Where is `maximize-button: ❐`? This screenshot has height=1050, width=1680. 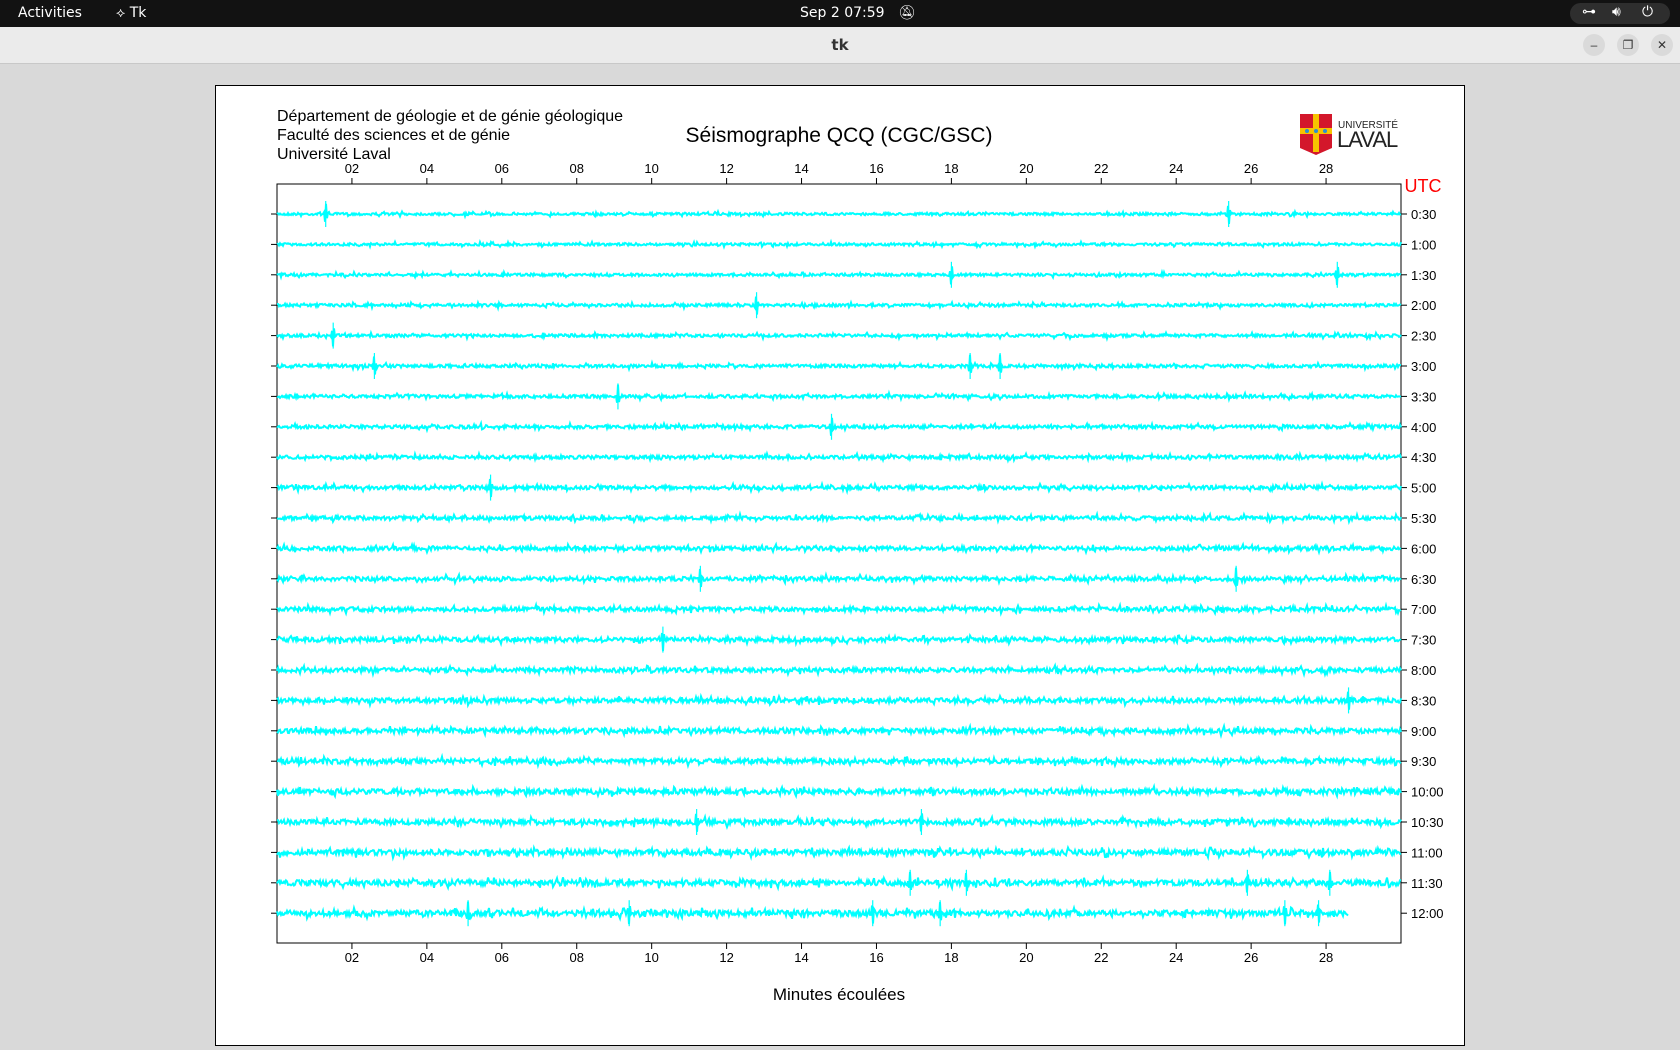 maximize-button: ❐ is located at coordinates (1628, 45).